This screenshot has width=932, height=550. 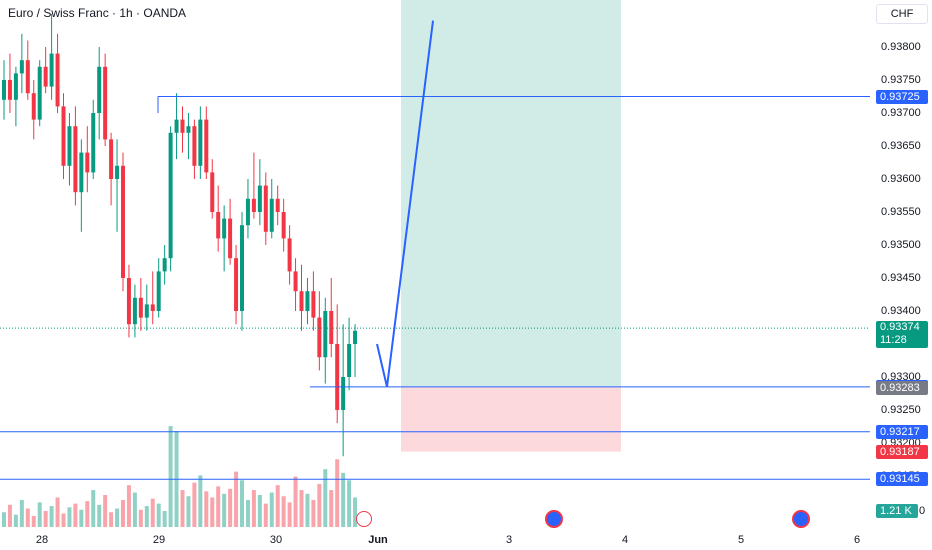 What do you see at coordinates (902, 388) in the screenshot?
I see `price-tag: 0.93283` at bounding box center [902, 388].